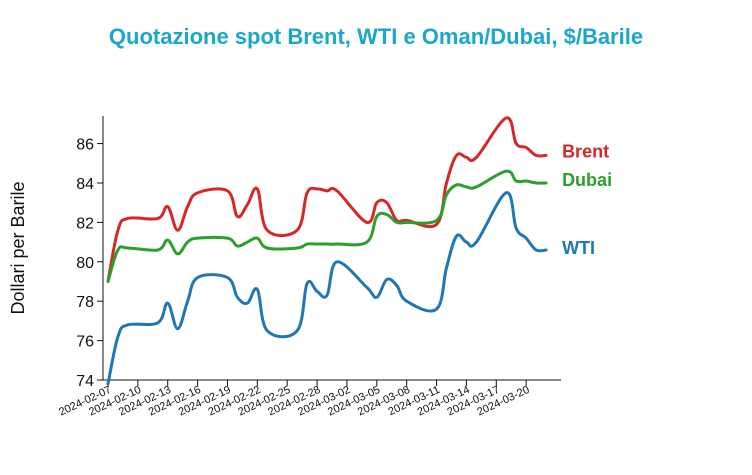 This screenshot has width=752, height=475. I want to click on series-label-brent: Brent, so click(585, 151).